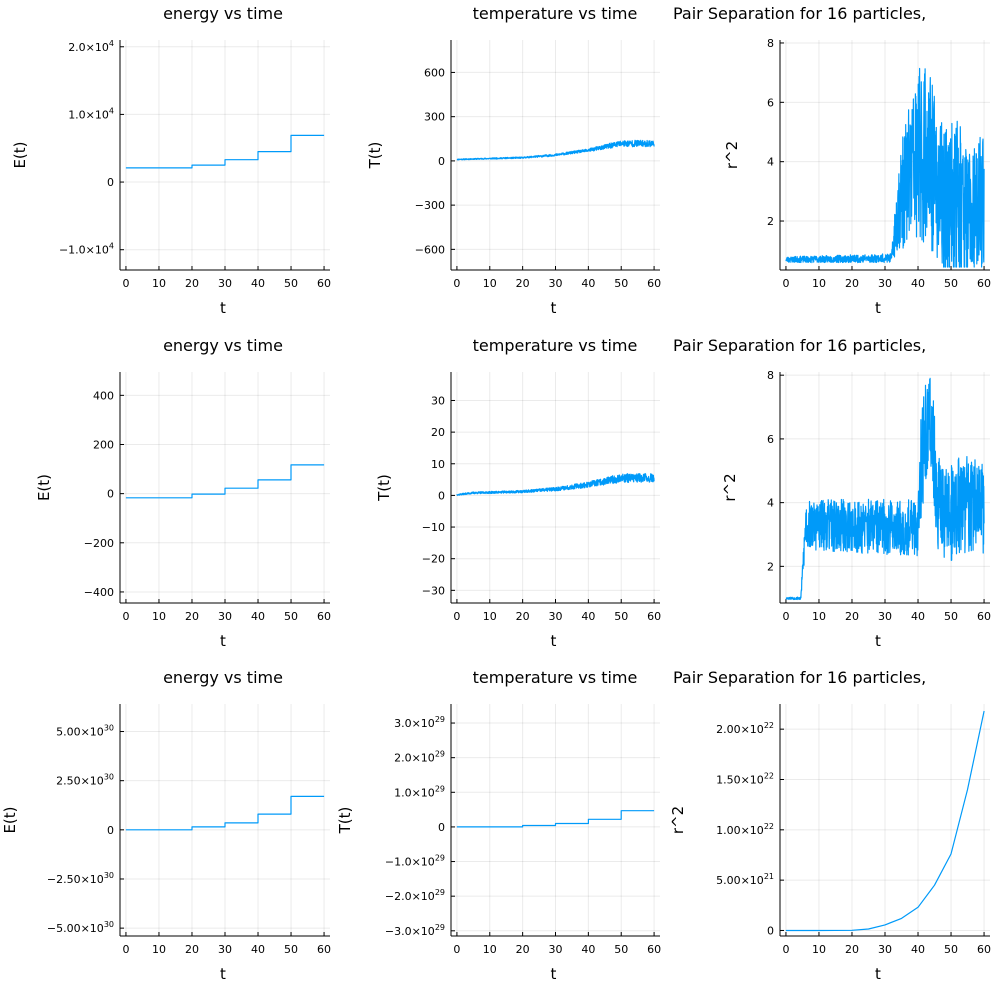 The width and height of the screenshot is (999, 999). Describe the element at coordinates (384, 488) in the screenshot. I see `y-axis-label: T(t)` at that location.